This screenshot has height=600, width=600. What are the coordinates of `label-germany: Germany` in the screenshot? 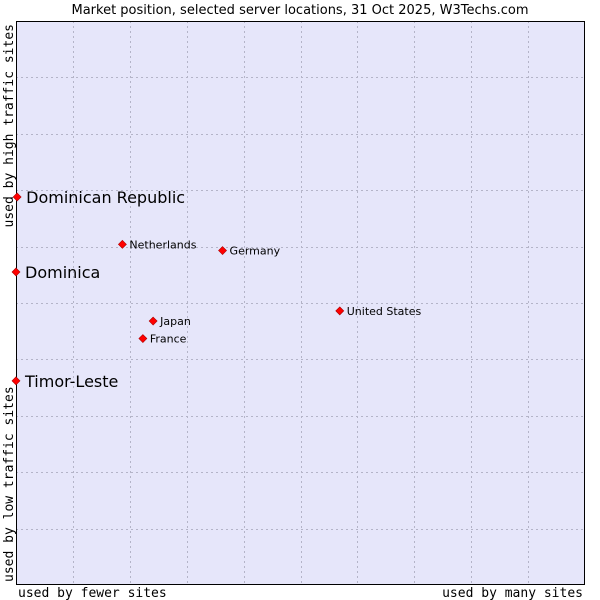 It's located at (255, 251).